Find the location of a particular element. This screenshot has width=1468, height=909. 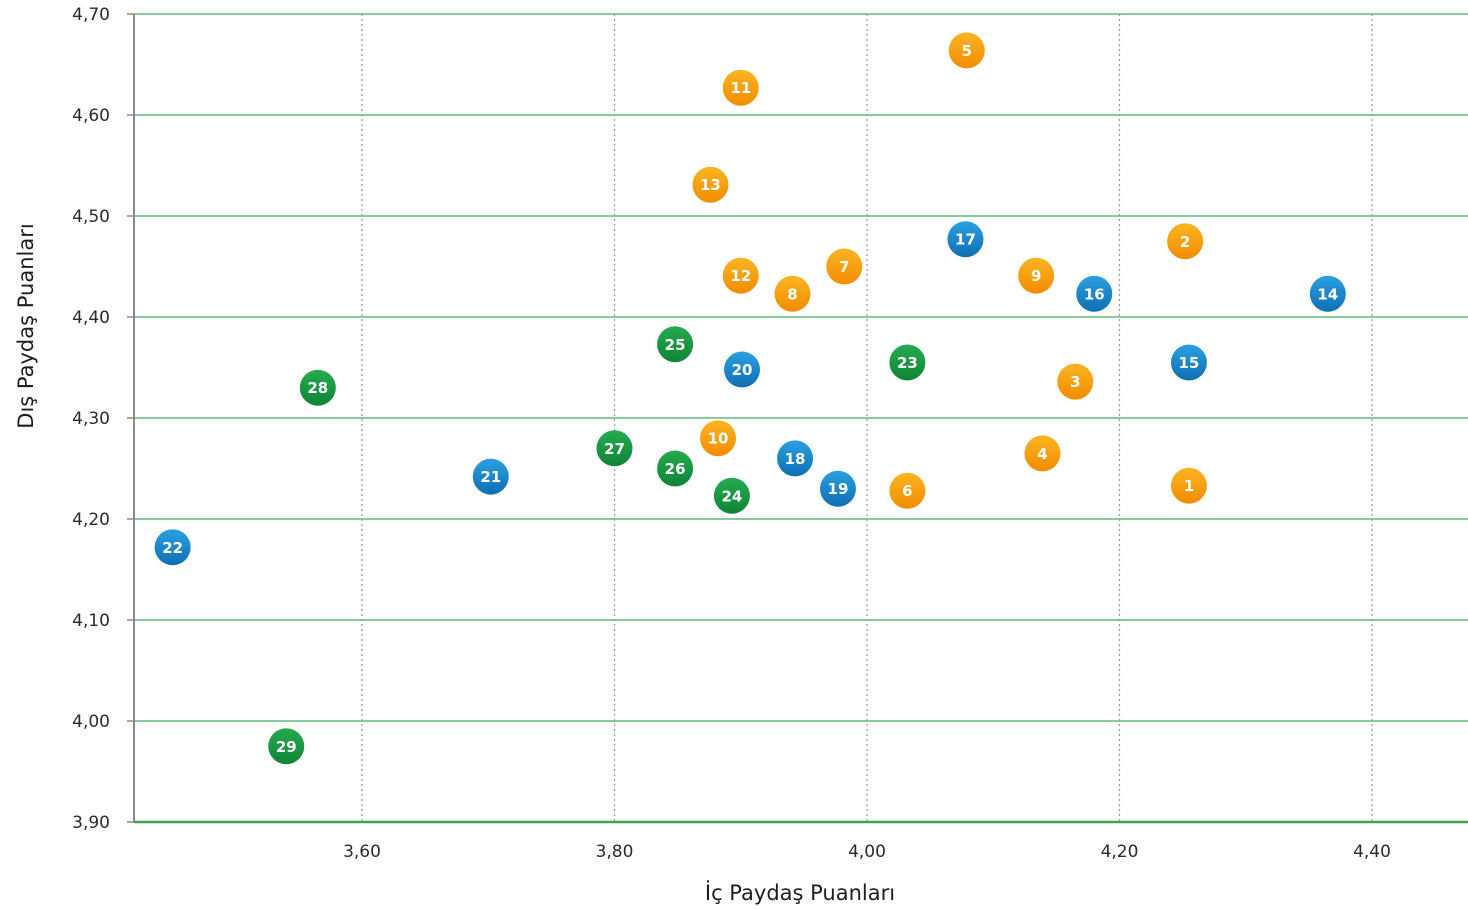

point-label: 23 is located at coordinates (907, 363).